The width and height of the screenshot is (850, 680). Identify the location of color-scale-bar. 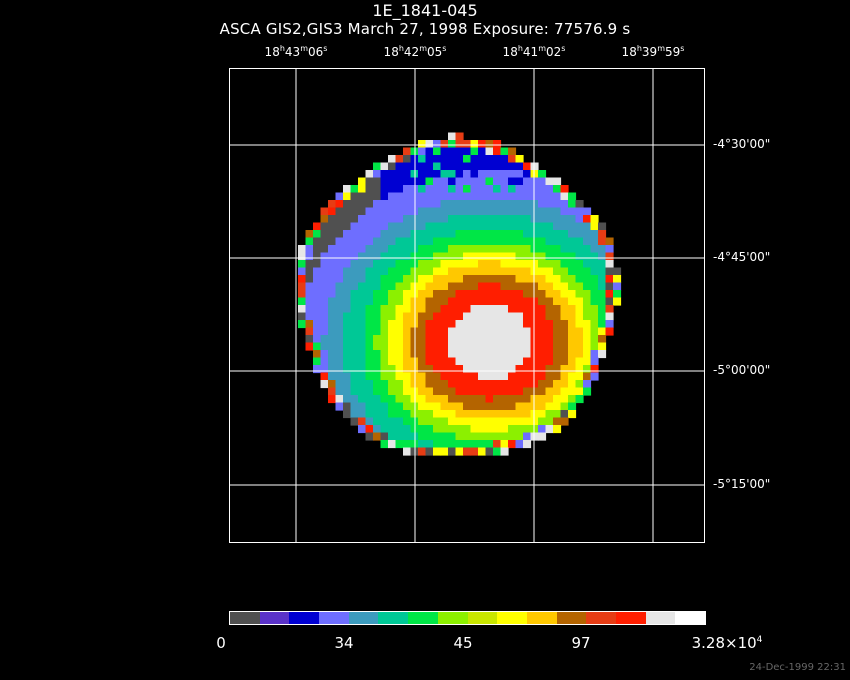
(467, 618).